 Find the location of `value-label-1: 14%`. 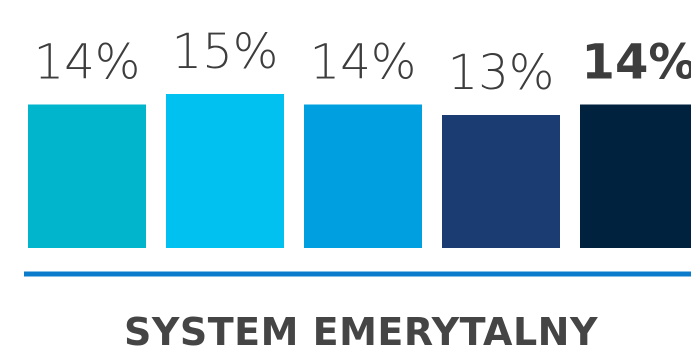

value-label-1: 14% is located at coordinates (87, 63).